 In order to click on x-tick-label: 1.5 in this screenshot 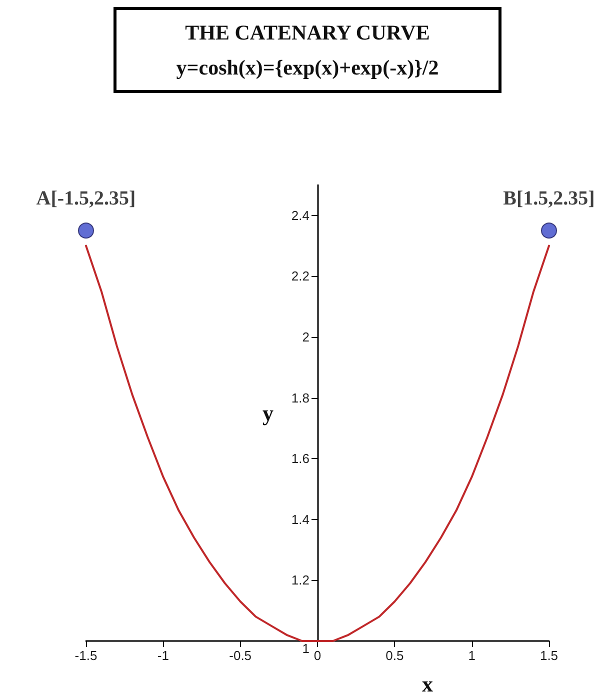, I will do `click(549, 655)`.